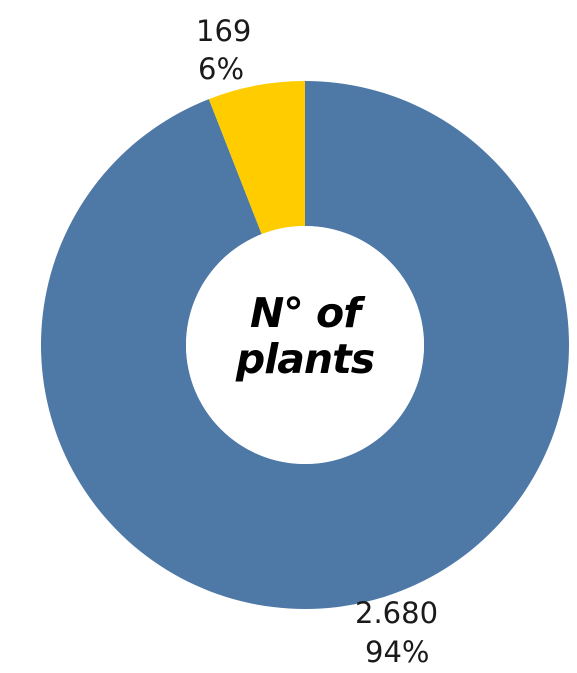 This screenshot has width=577, height=673. I want to click on center-label: N° of plants, so click(305, 336).